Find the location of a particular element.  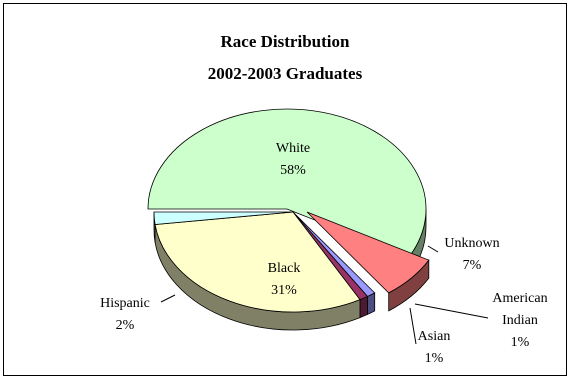

leader-line-american-indian is located at coordinates (451, 311).